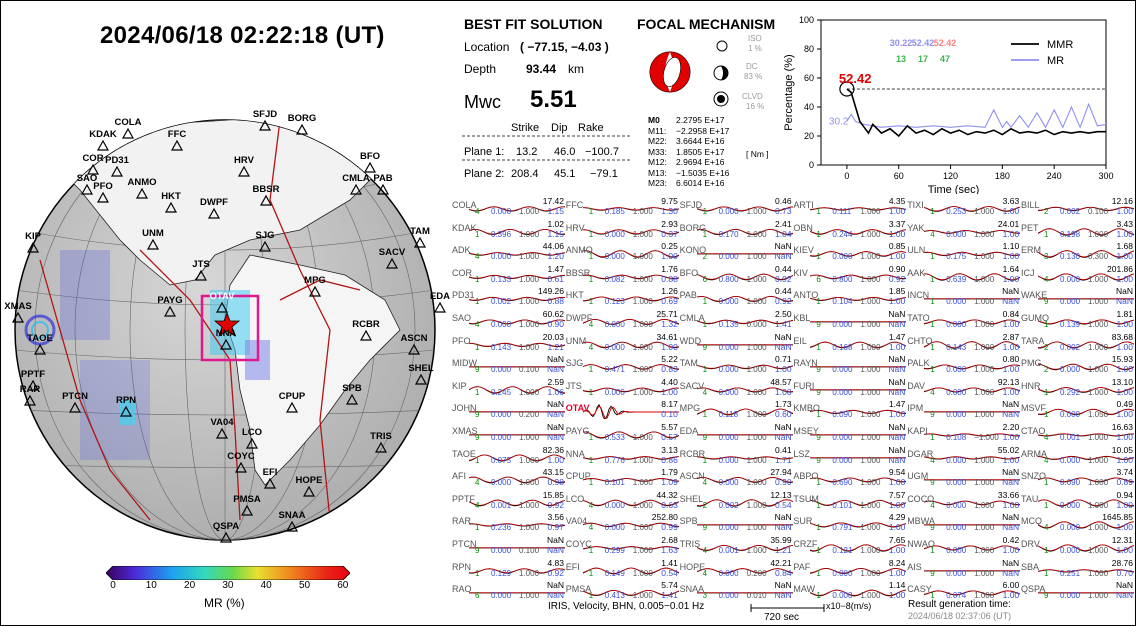 Image resolution: width=1136 pixels, height=626 pixels. What do you see at coordinates (223, 302) in the screenshot?
I see `station-otav: OTAV` at bounding box center [223, 302].